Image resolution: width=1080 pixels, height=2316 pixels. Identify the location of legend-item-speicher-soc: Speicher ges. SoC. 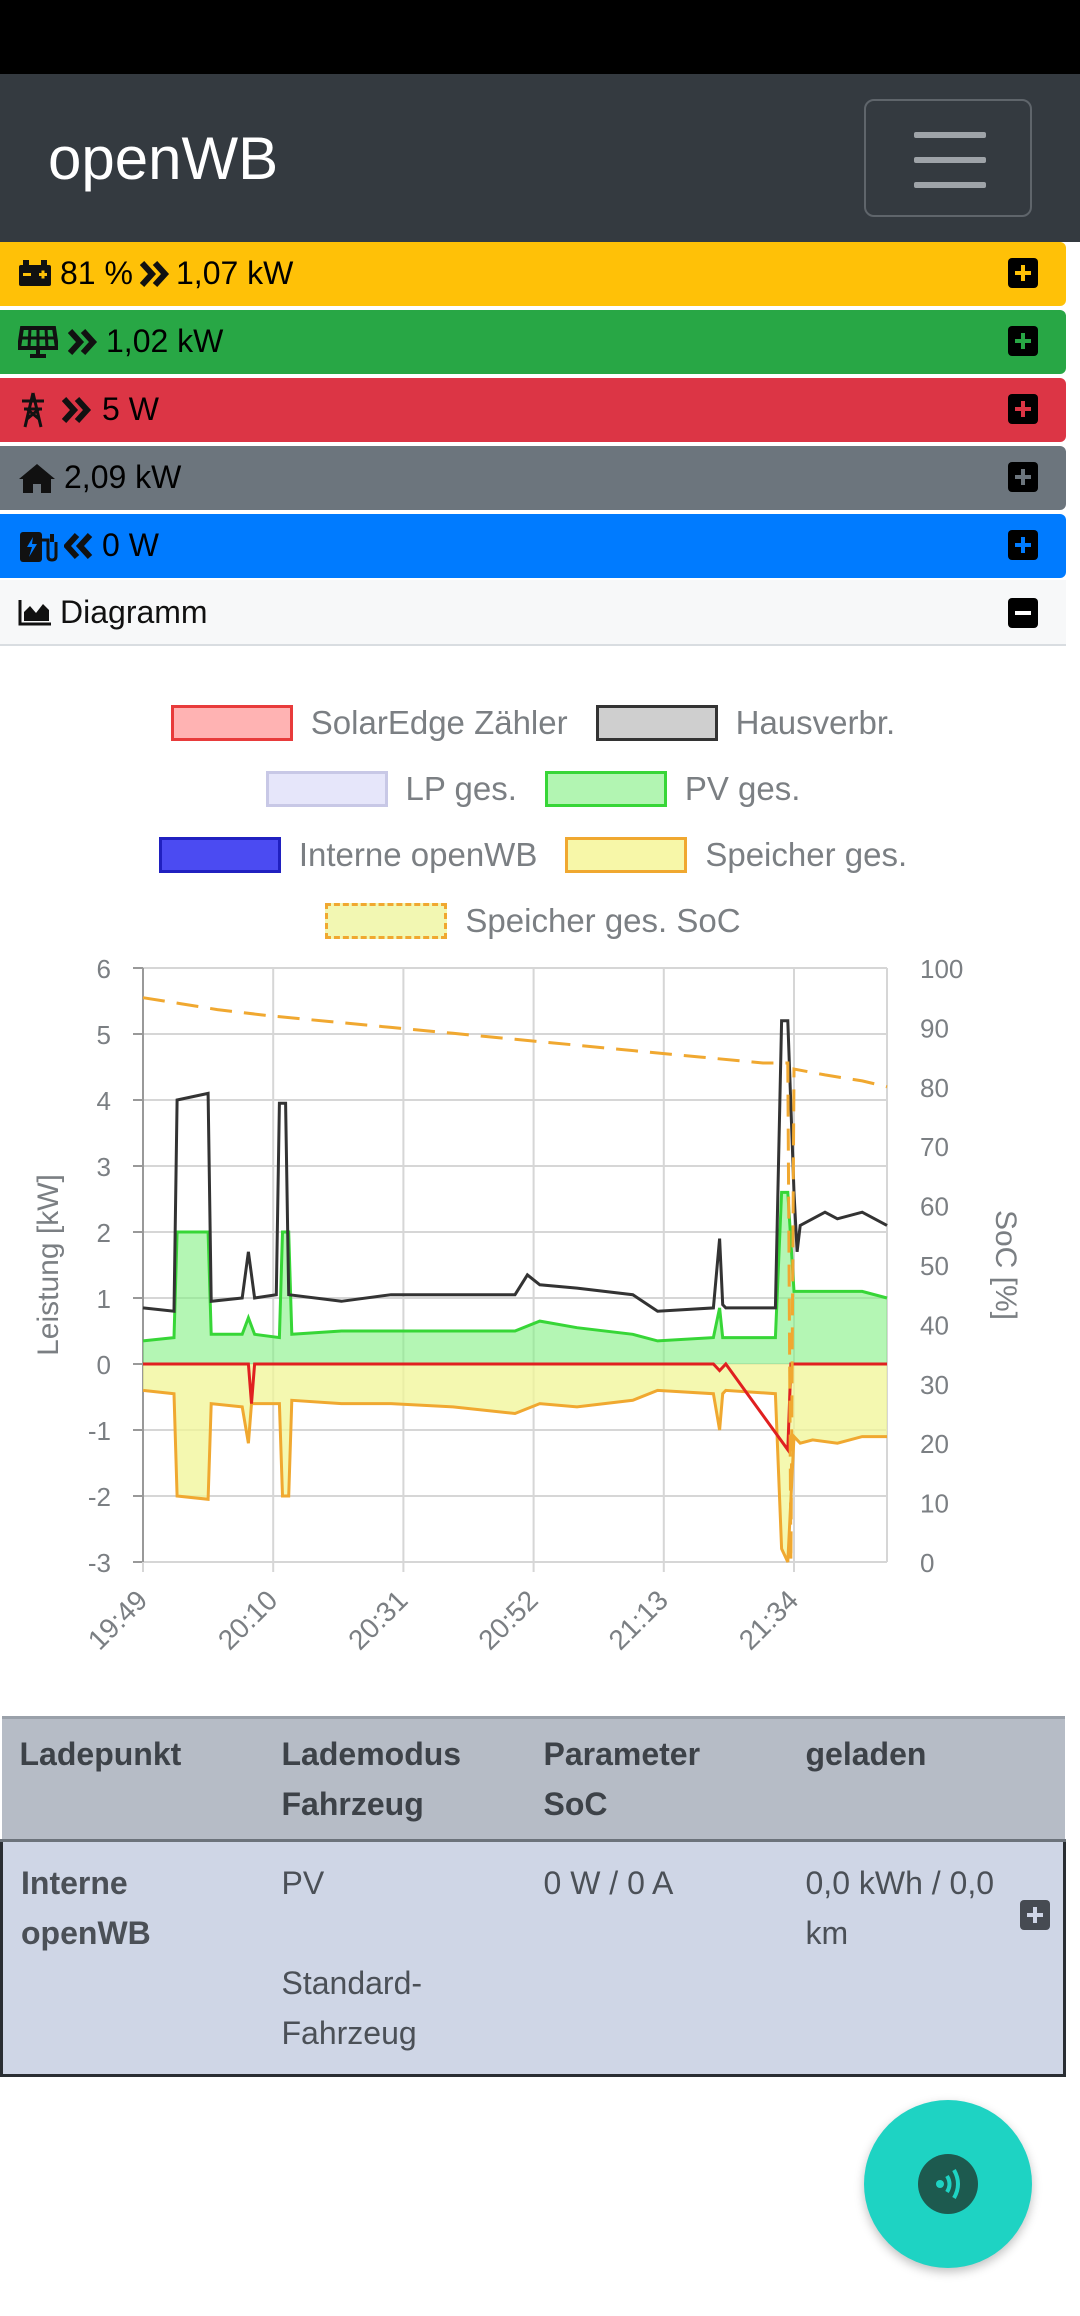
(533, 921).